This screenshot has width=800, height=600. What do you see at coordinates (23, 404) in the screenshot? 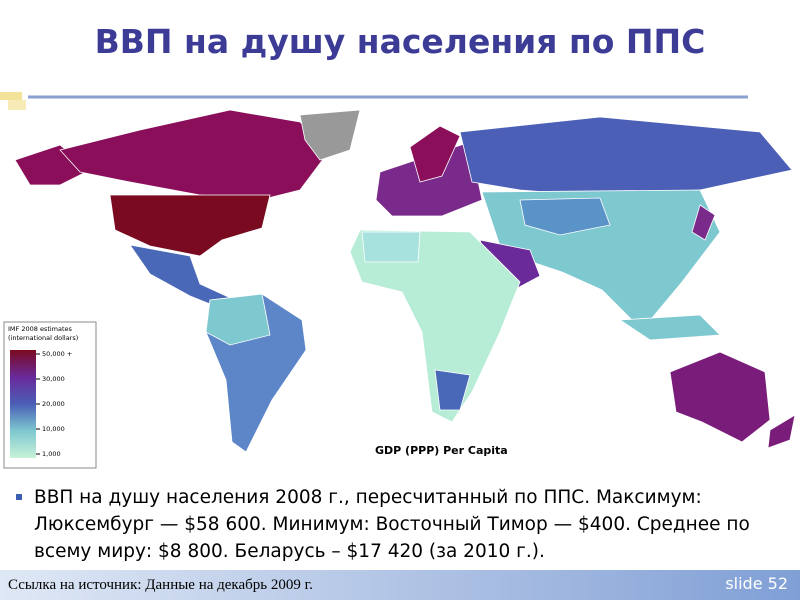
I see `legend-scale` at bounding box center [23, 404].